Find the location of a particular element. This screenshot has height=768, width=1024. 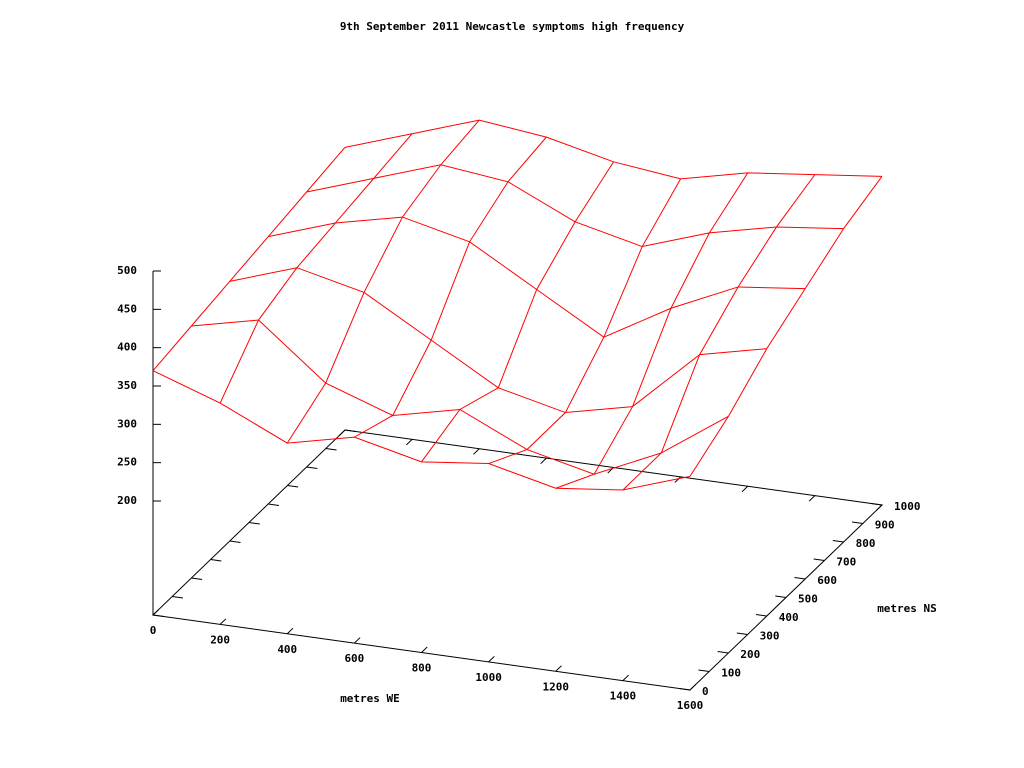

y-tick-label: 400 is located at coordinates (789, 617).